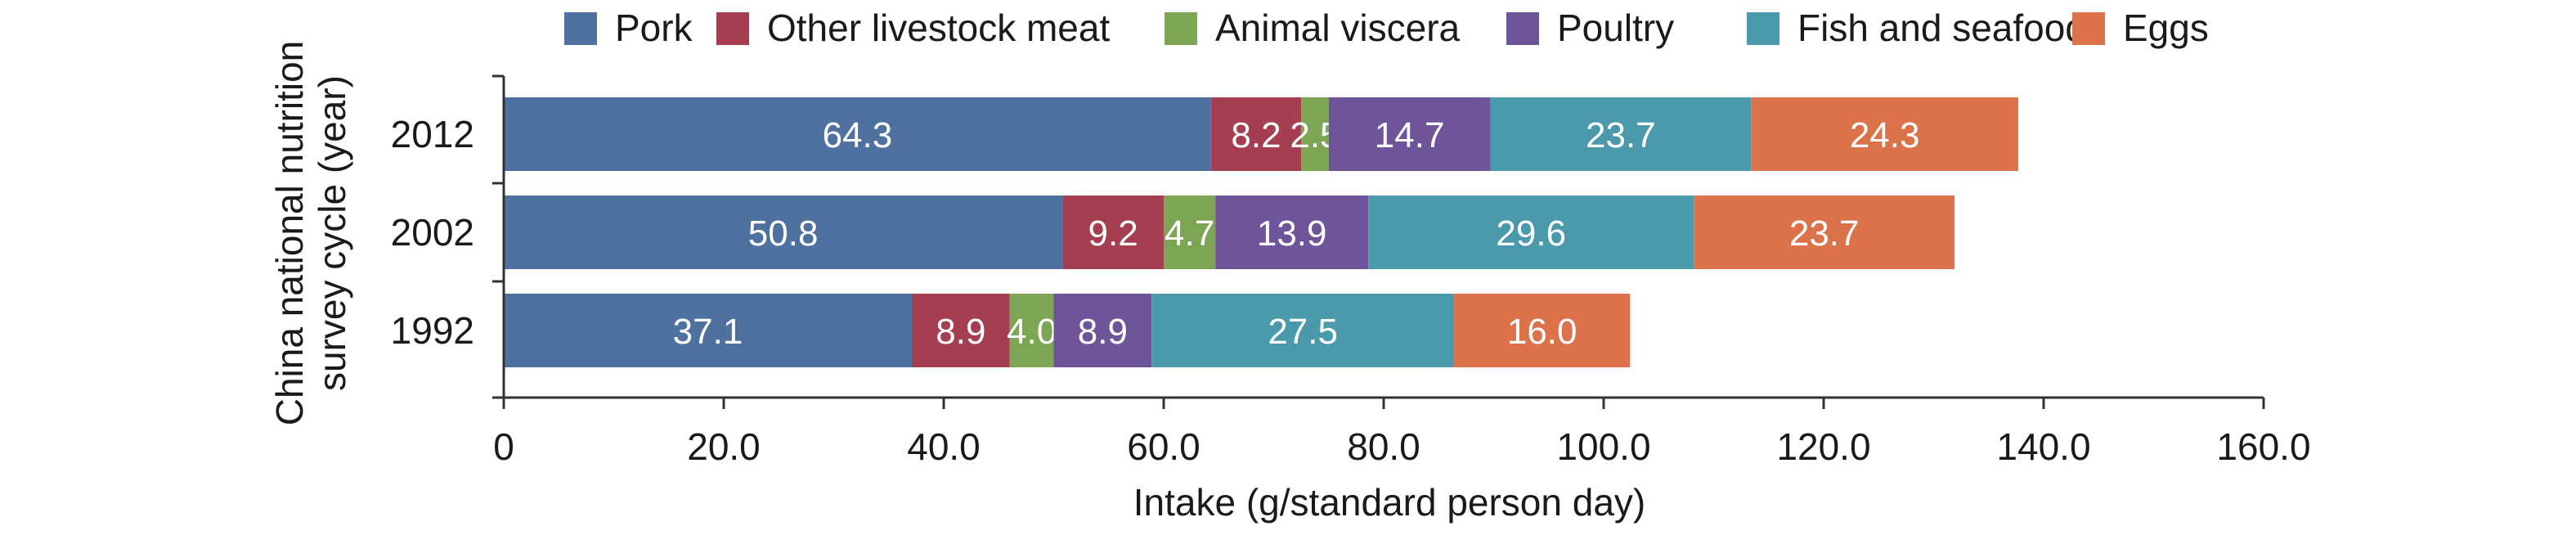 The width and height of the screenshot is (2576, 535). I want to click on x-tick-label: 60.0, so click(1163, 446).